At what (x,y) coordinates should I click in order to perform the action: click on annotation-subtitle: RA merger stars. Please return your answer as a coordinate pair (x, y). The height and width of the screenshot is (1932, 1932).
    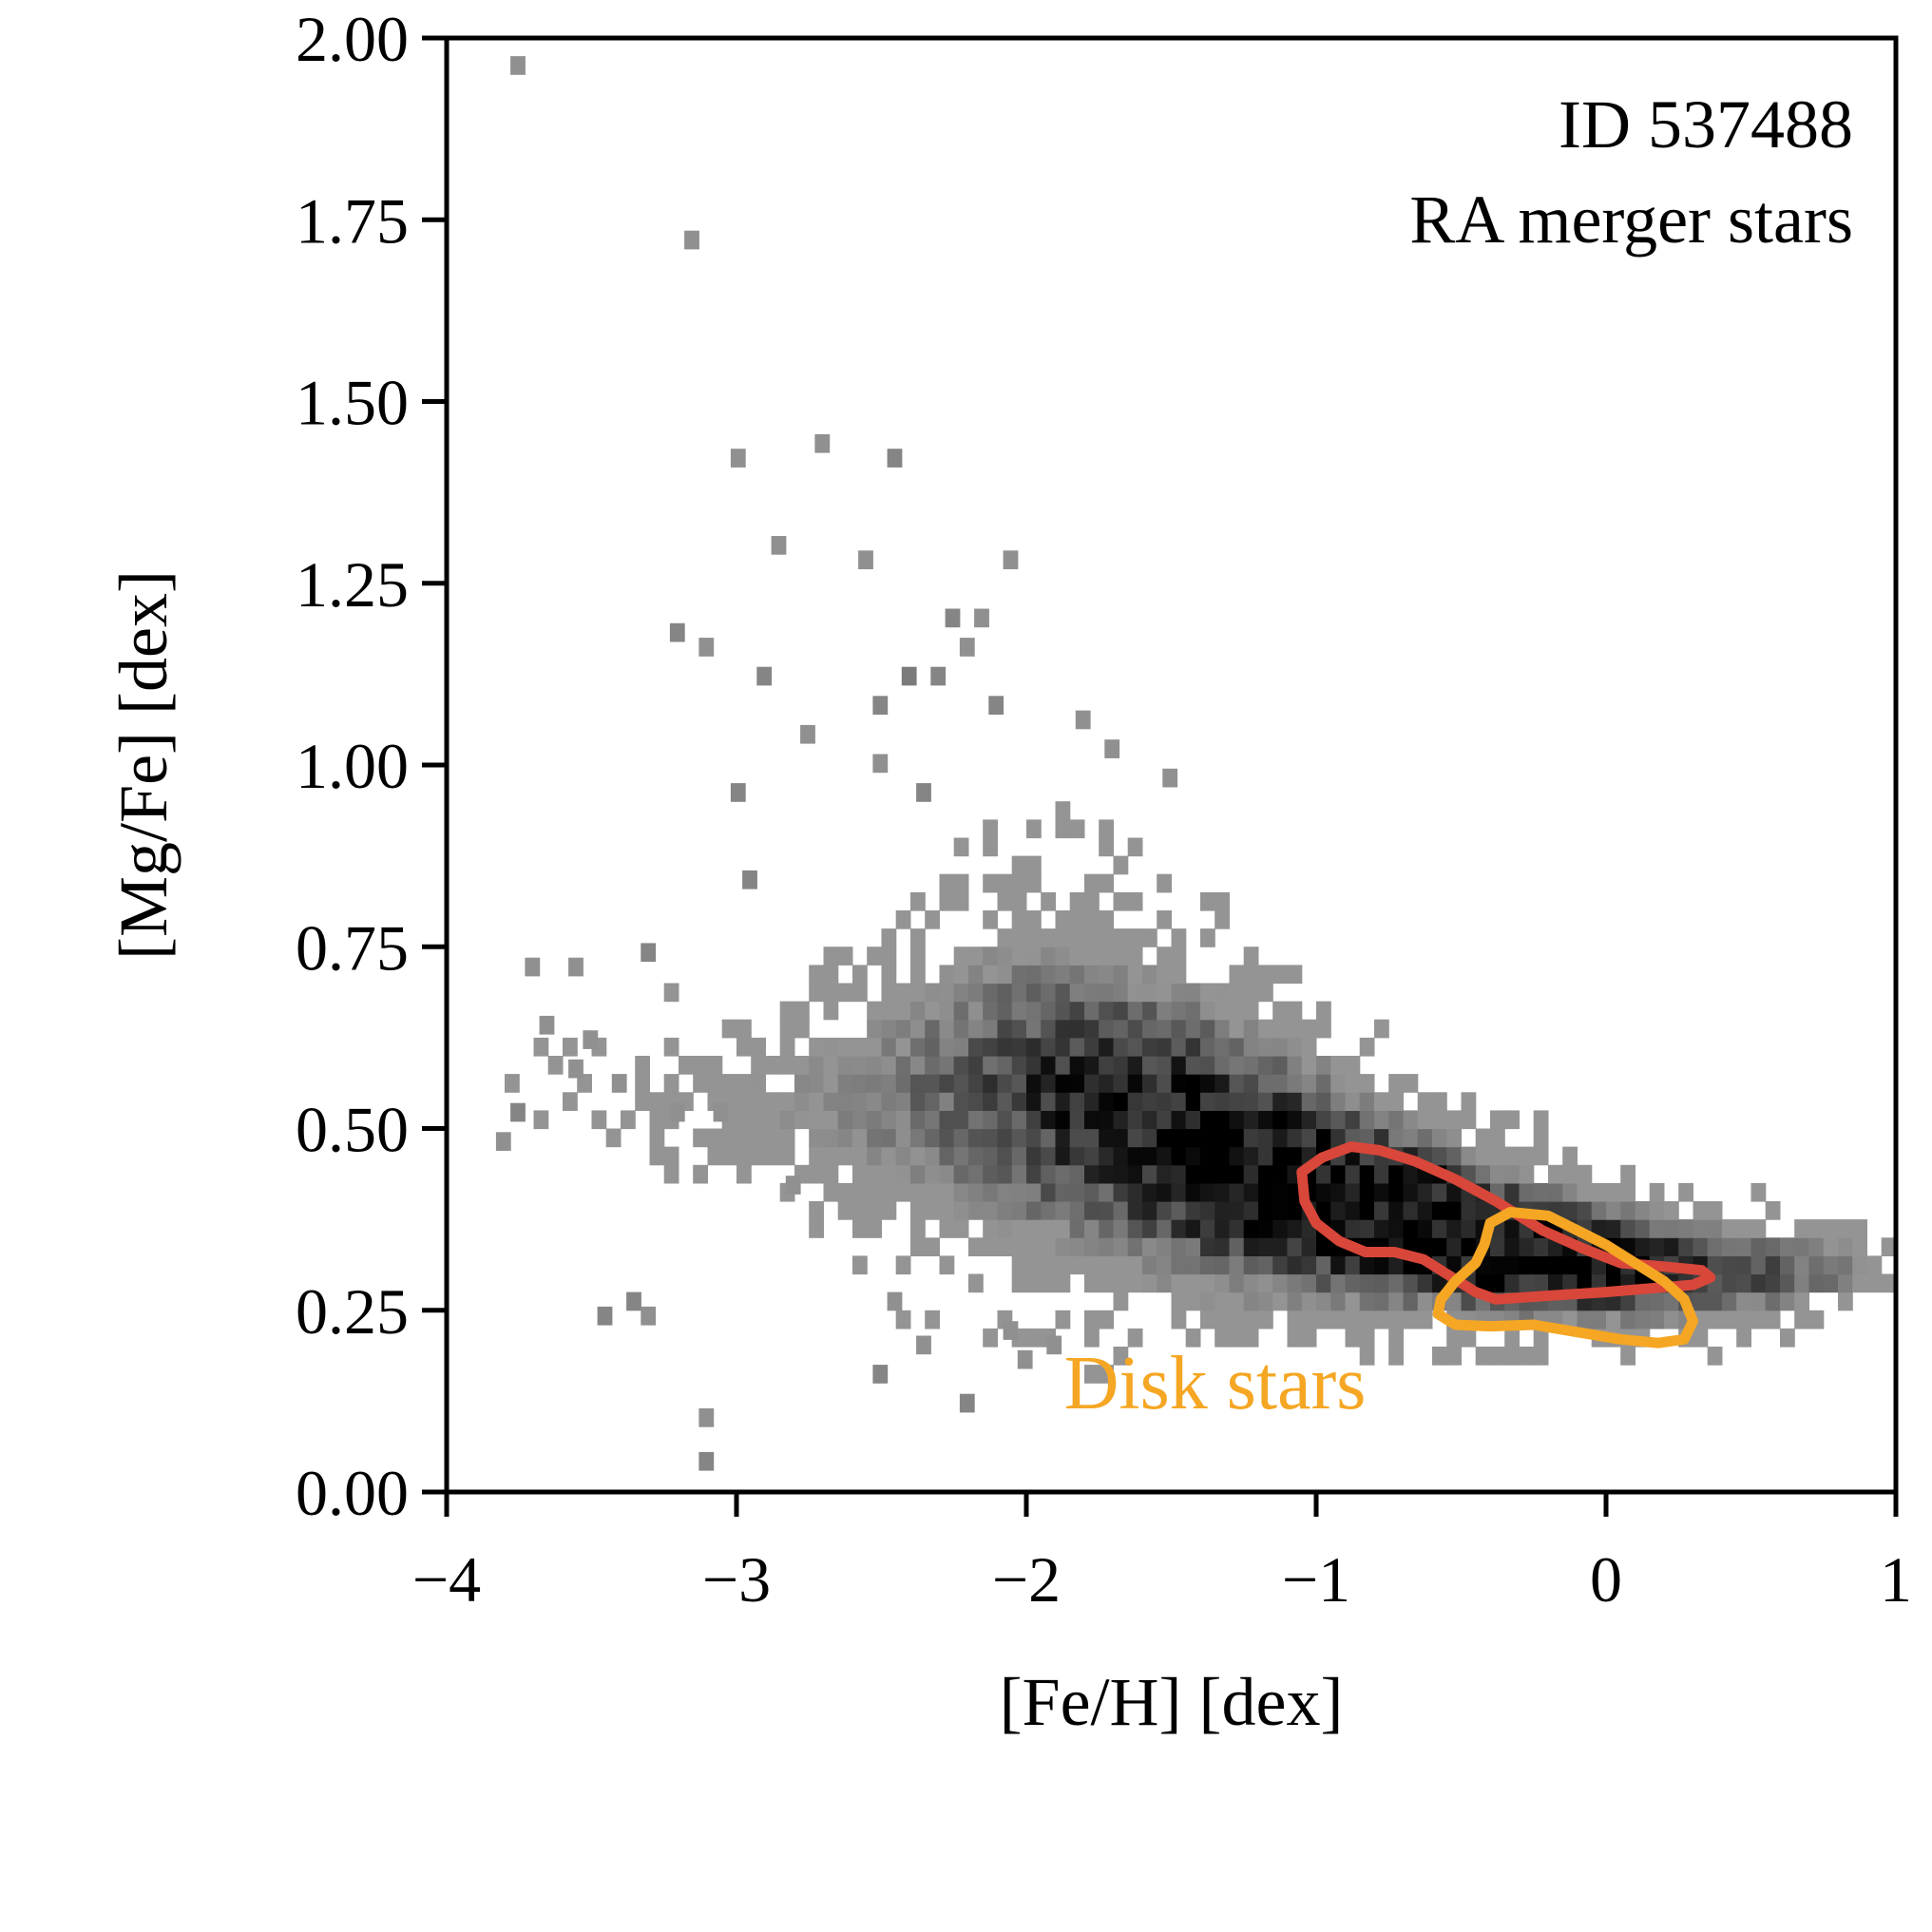
    Looking at the image, I should click on (1631, 220).